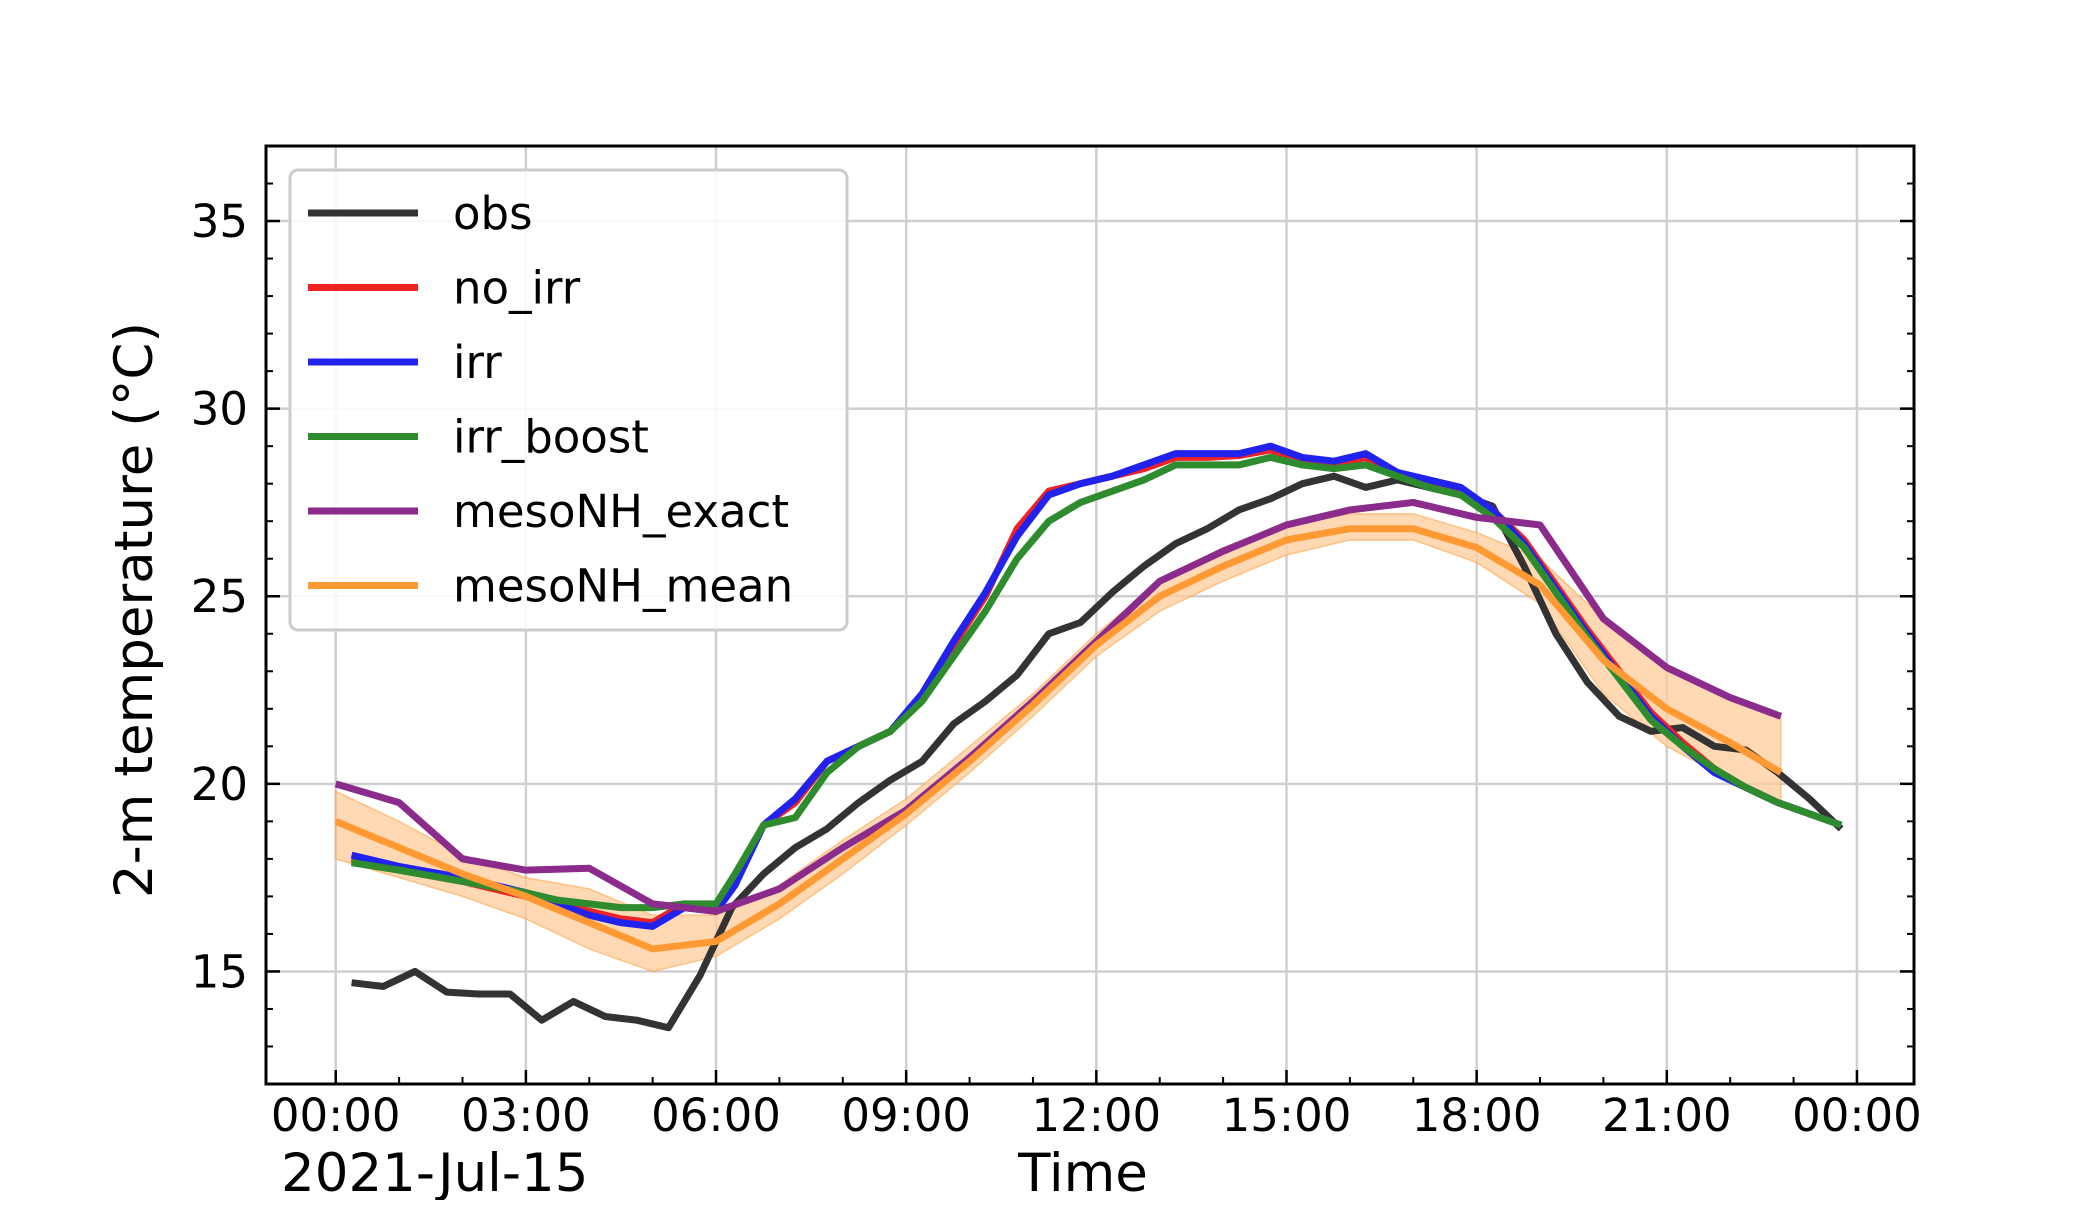  What do you see at coordinates (219, 221) in the screenshot?
I see `y-tick-label: 35` at bounding box center [219, 221].